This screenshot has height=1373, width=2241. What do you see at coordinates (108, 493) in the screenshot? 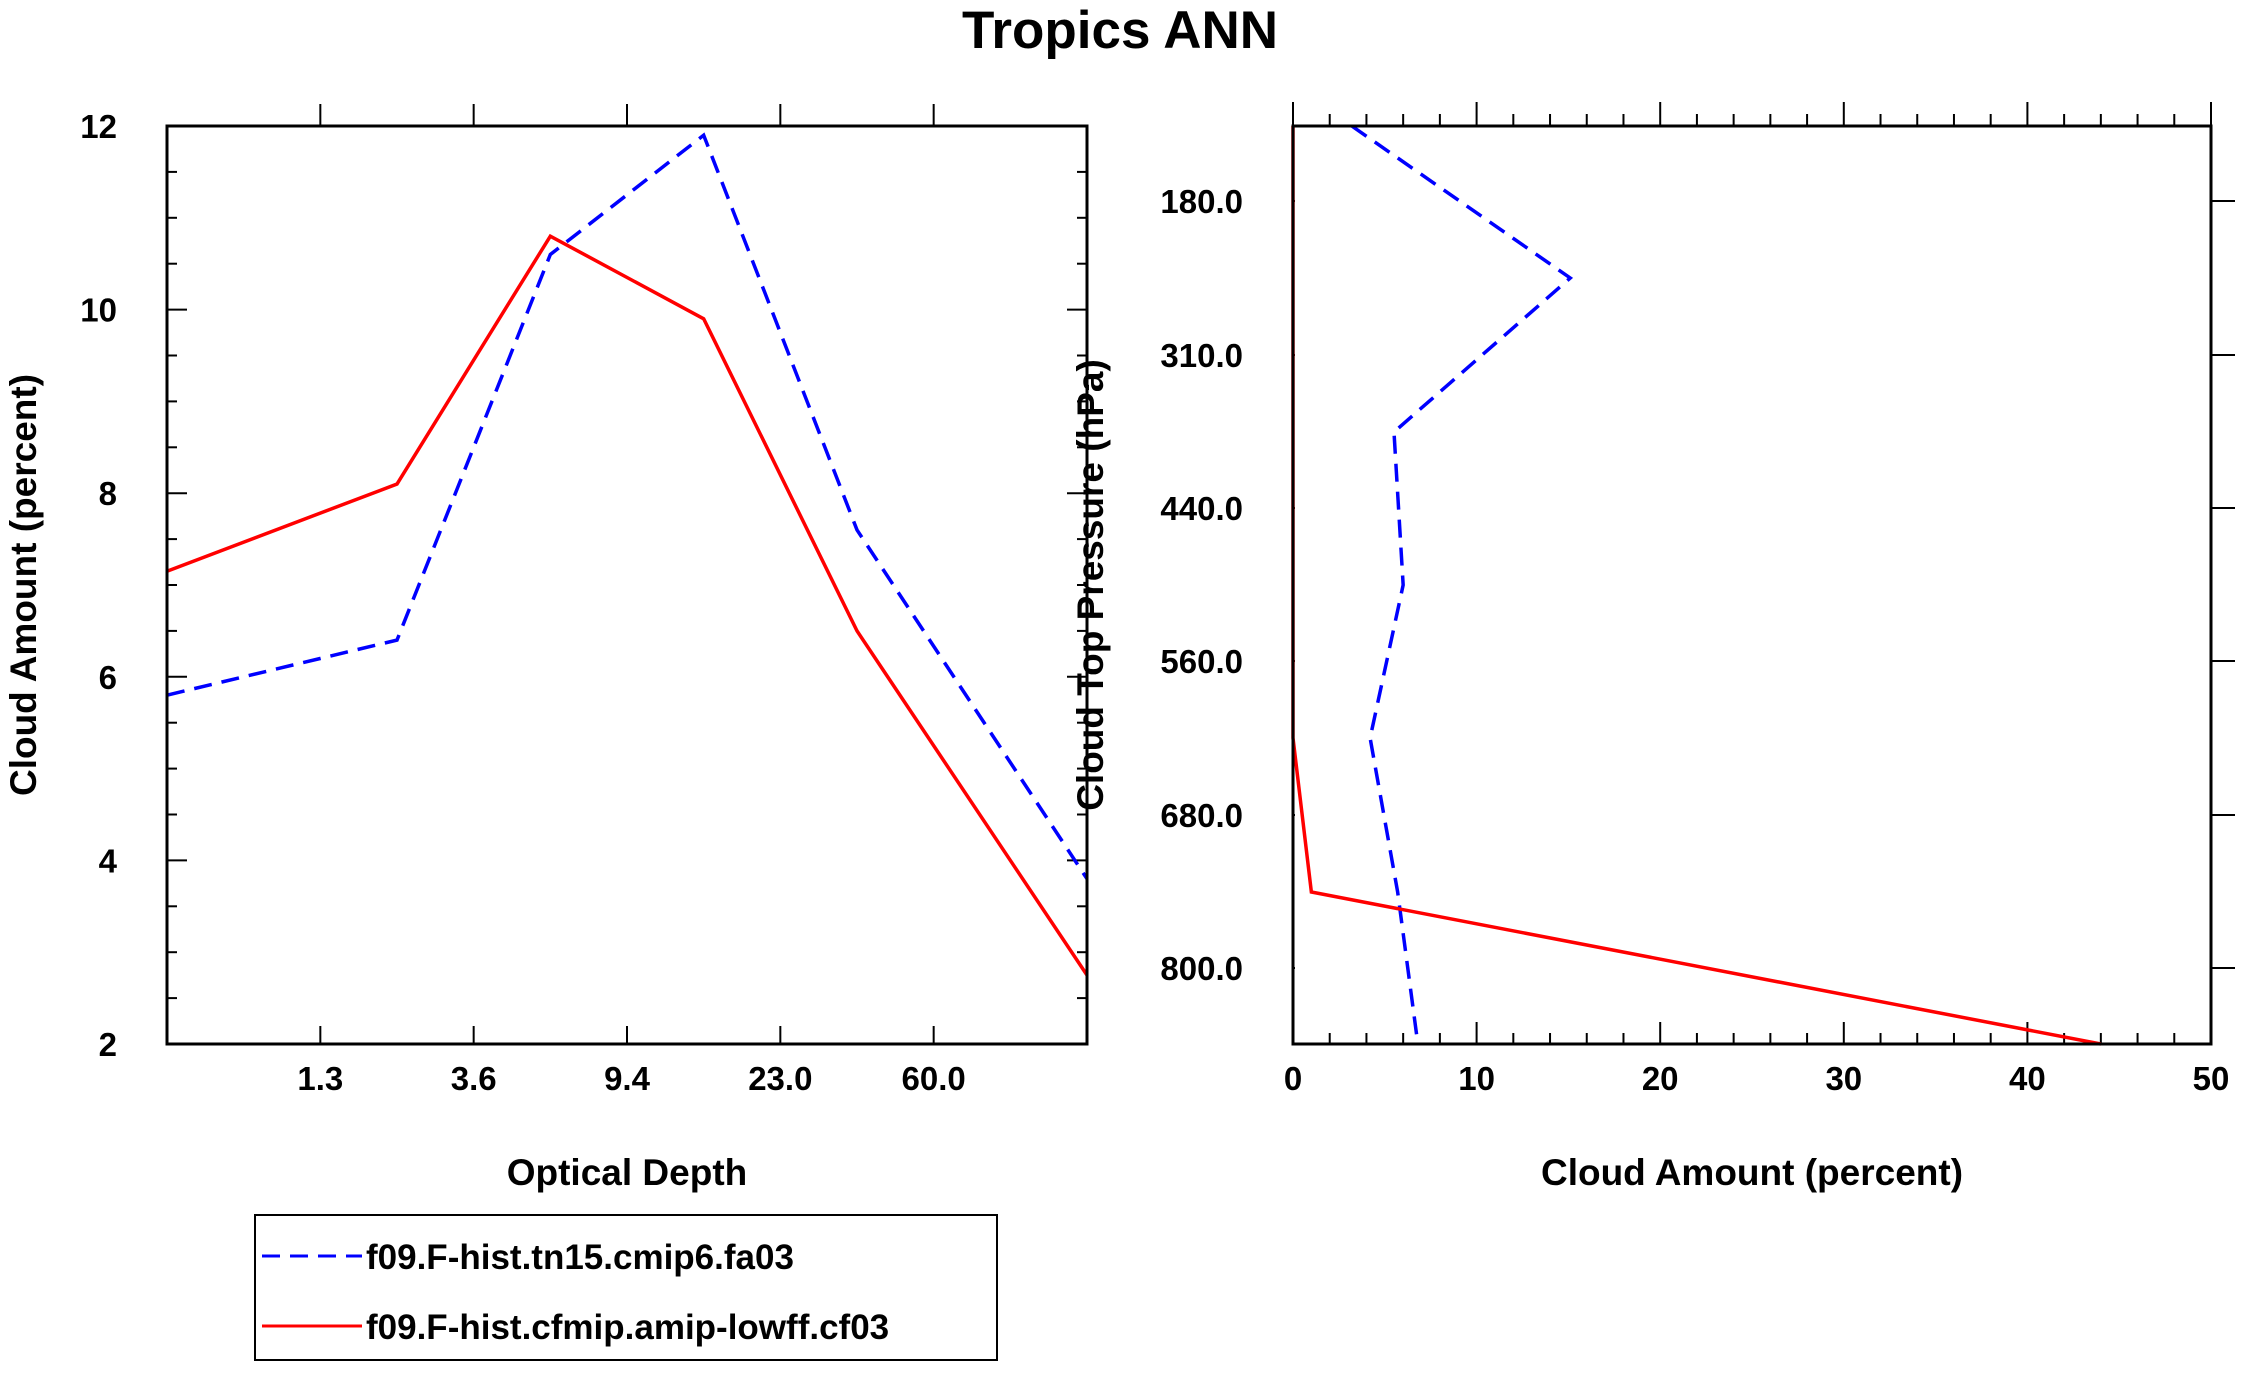
I see `left-y-tick-label: 8` at bounding box center [108, 493].